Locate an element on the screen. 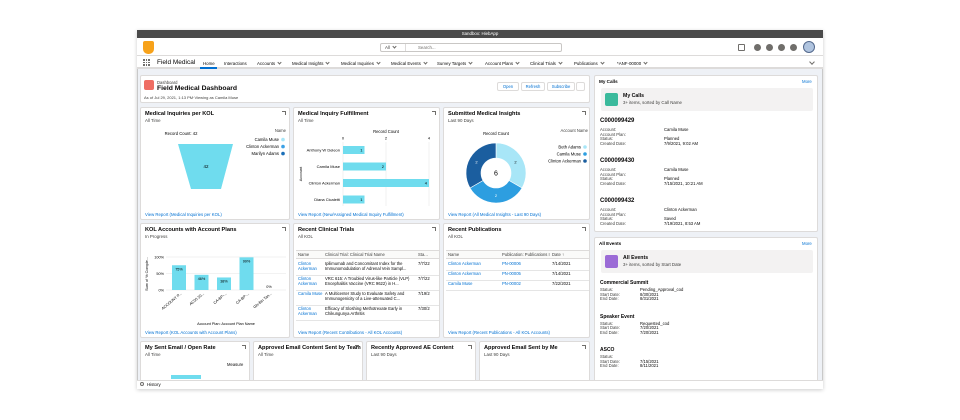 This screenshot has height=420, width=960. dashboard-label: Dashboard is located at coordinates (167, 82).